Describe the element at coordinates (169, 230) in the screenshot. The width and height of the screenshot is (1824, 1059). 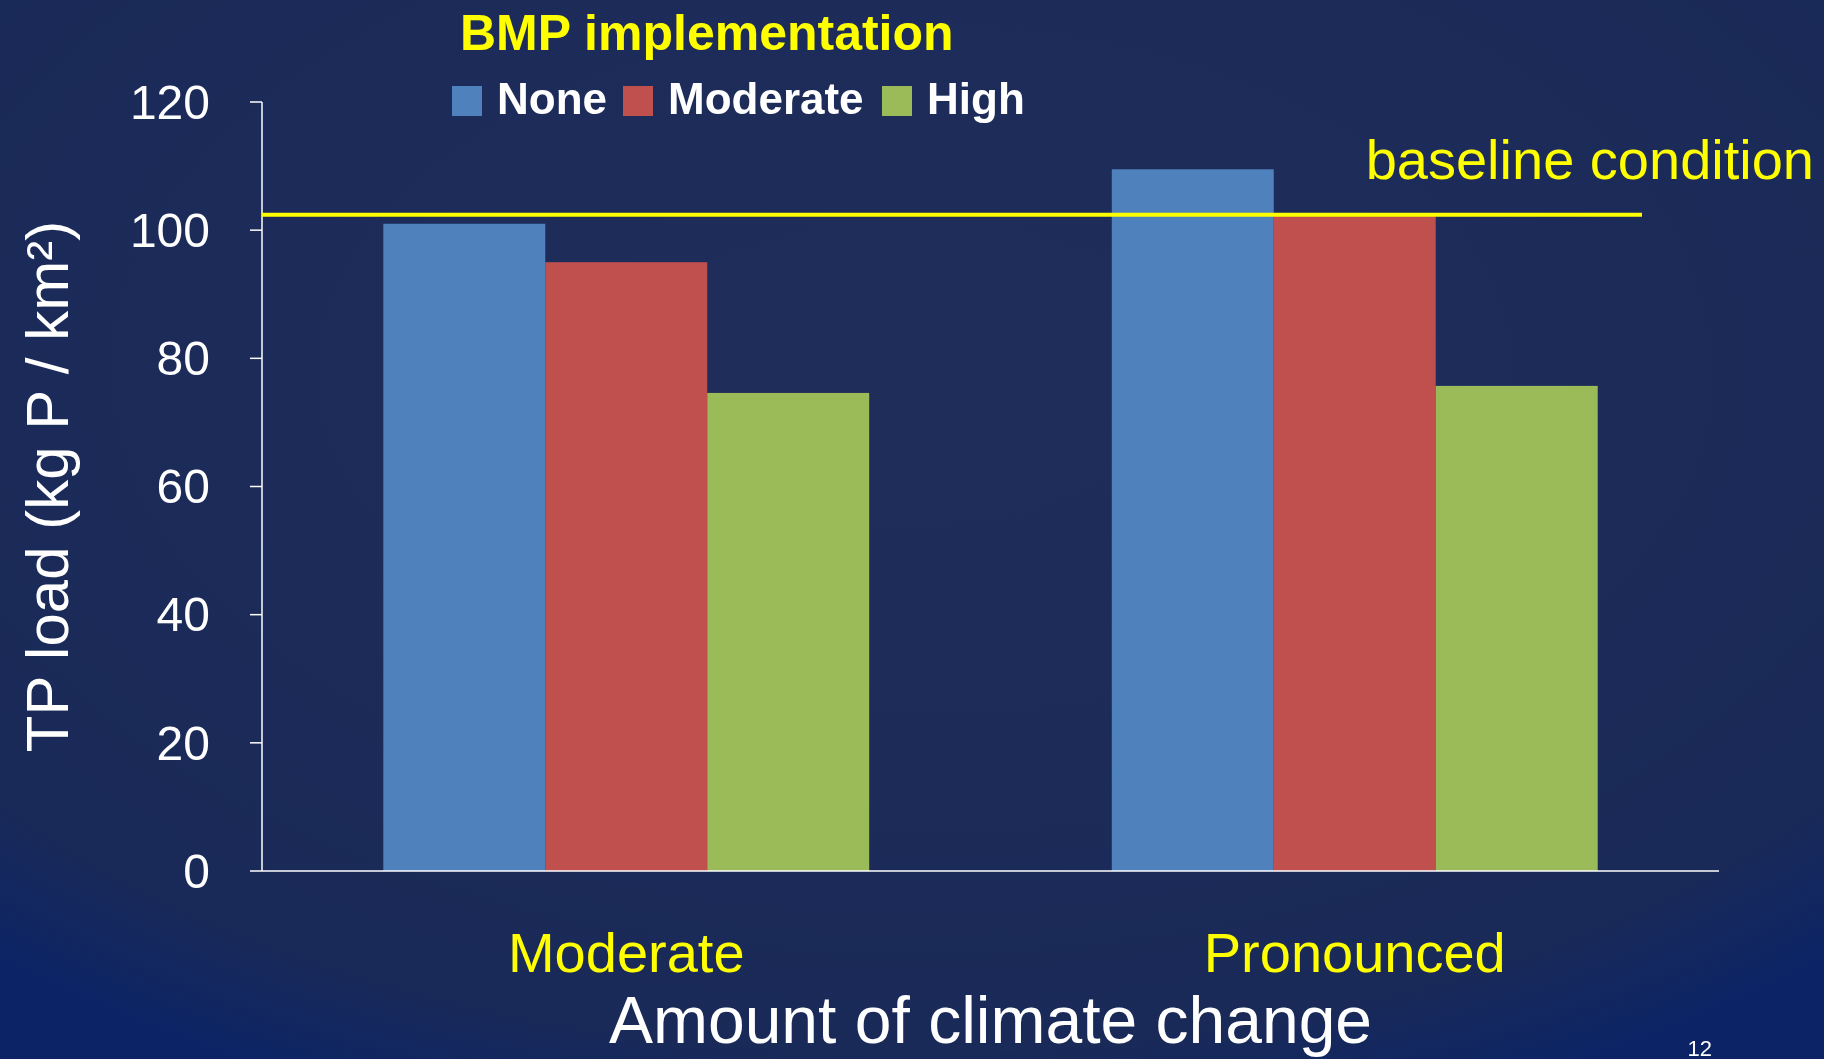
I see `y-tick-label: 100` at that location.